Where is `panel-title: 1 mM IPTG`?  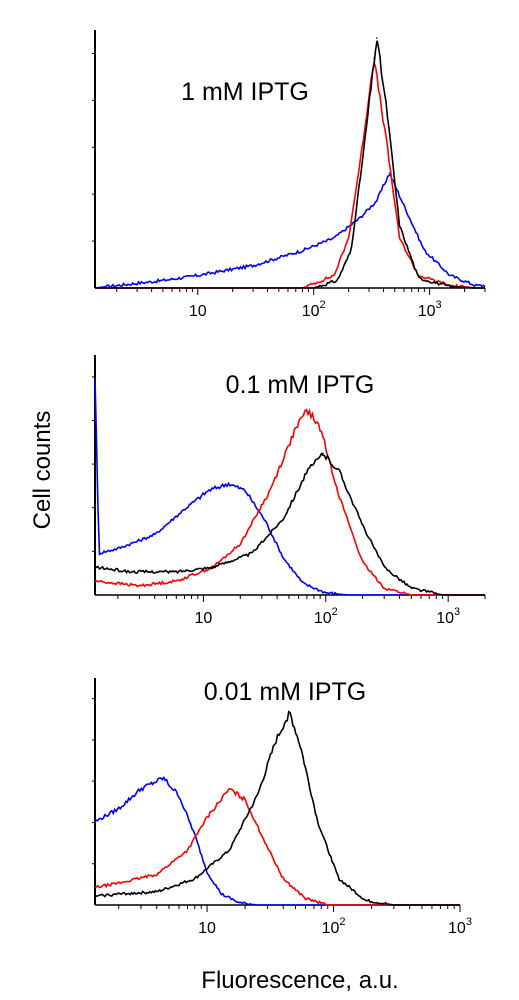
panel-title: 1 mM IPTG is located at coordinates (245, 92).